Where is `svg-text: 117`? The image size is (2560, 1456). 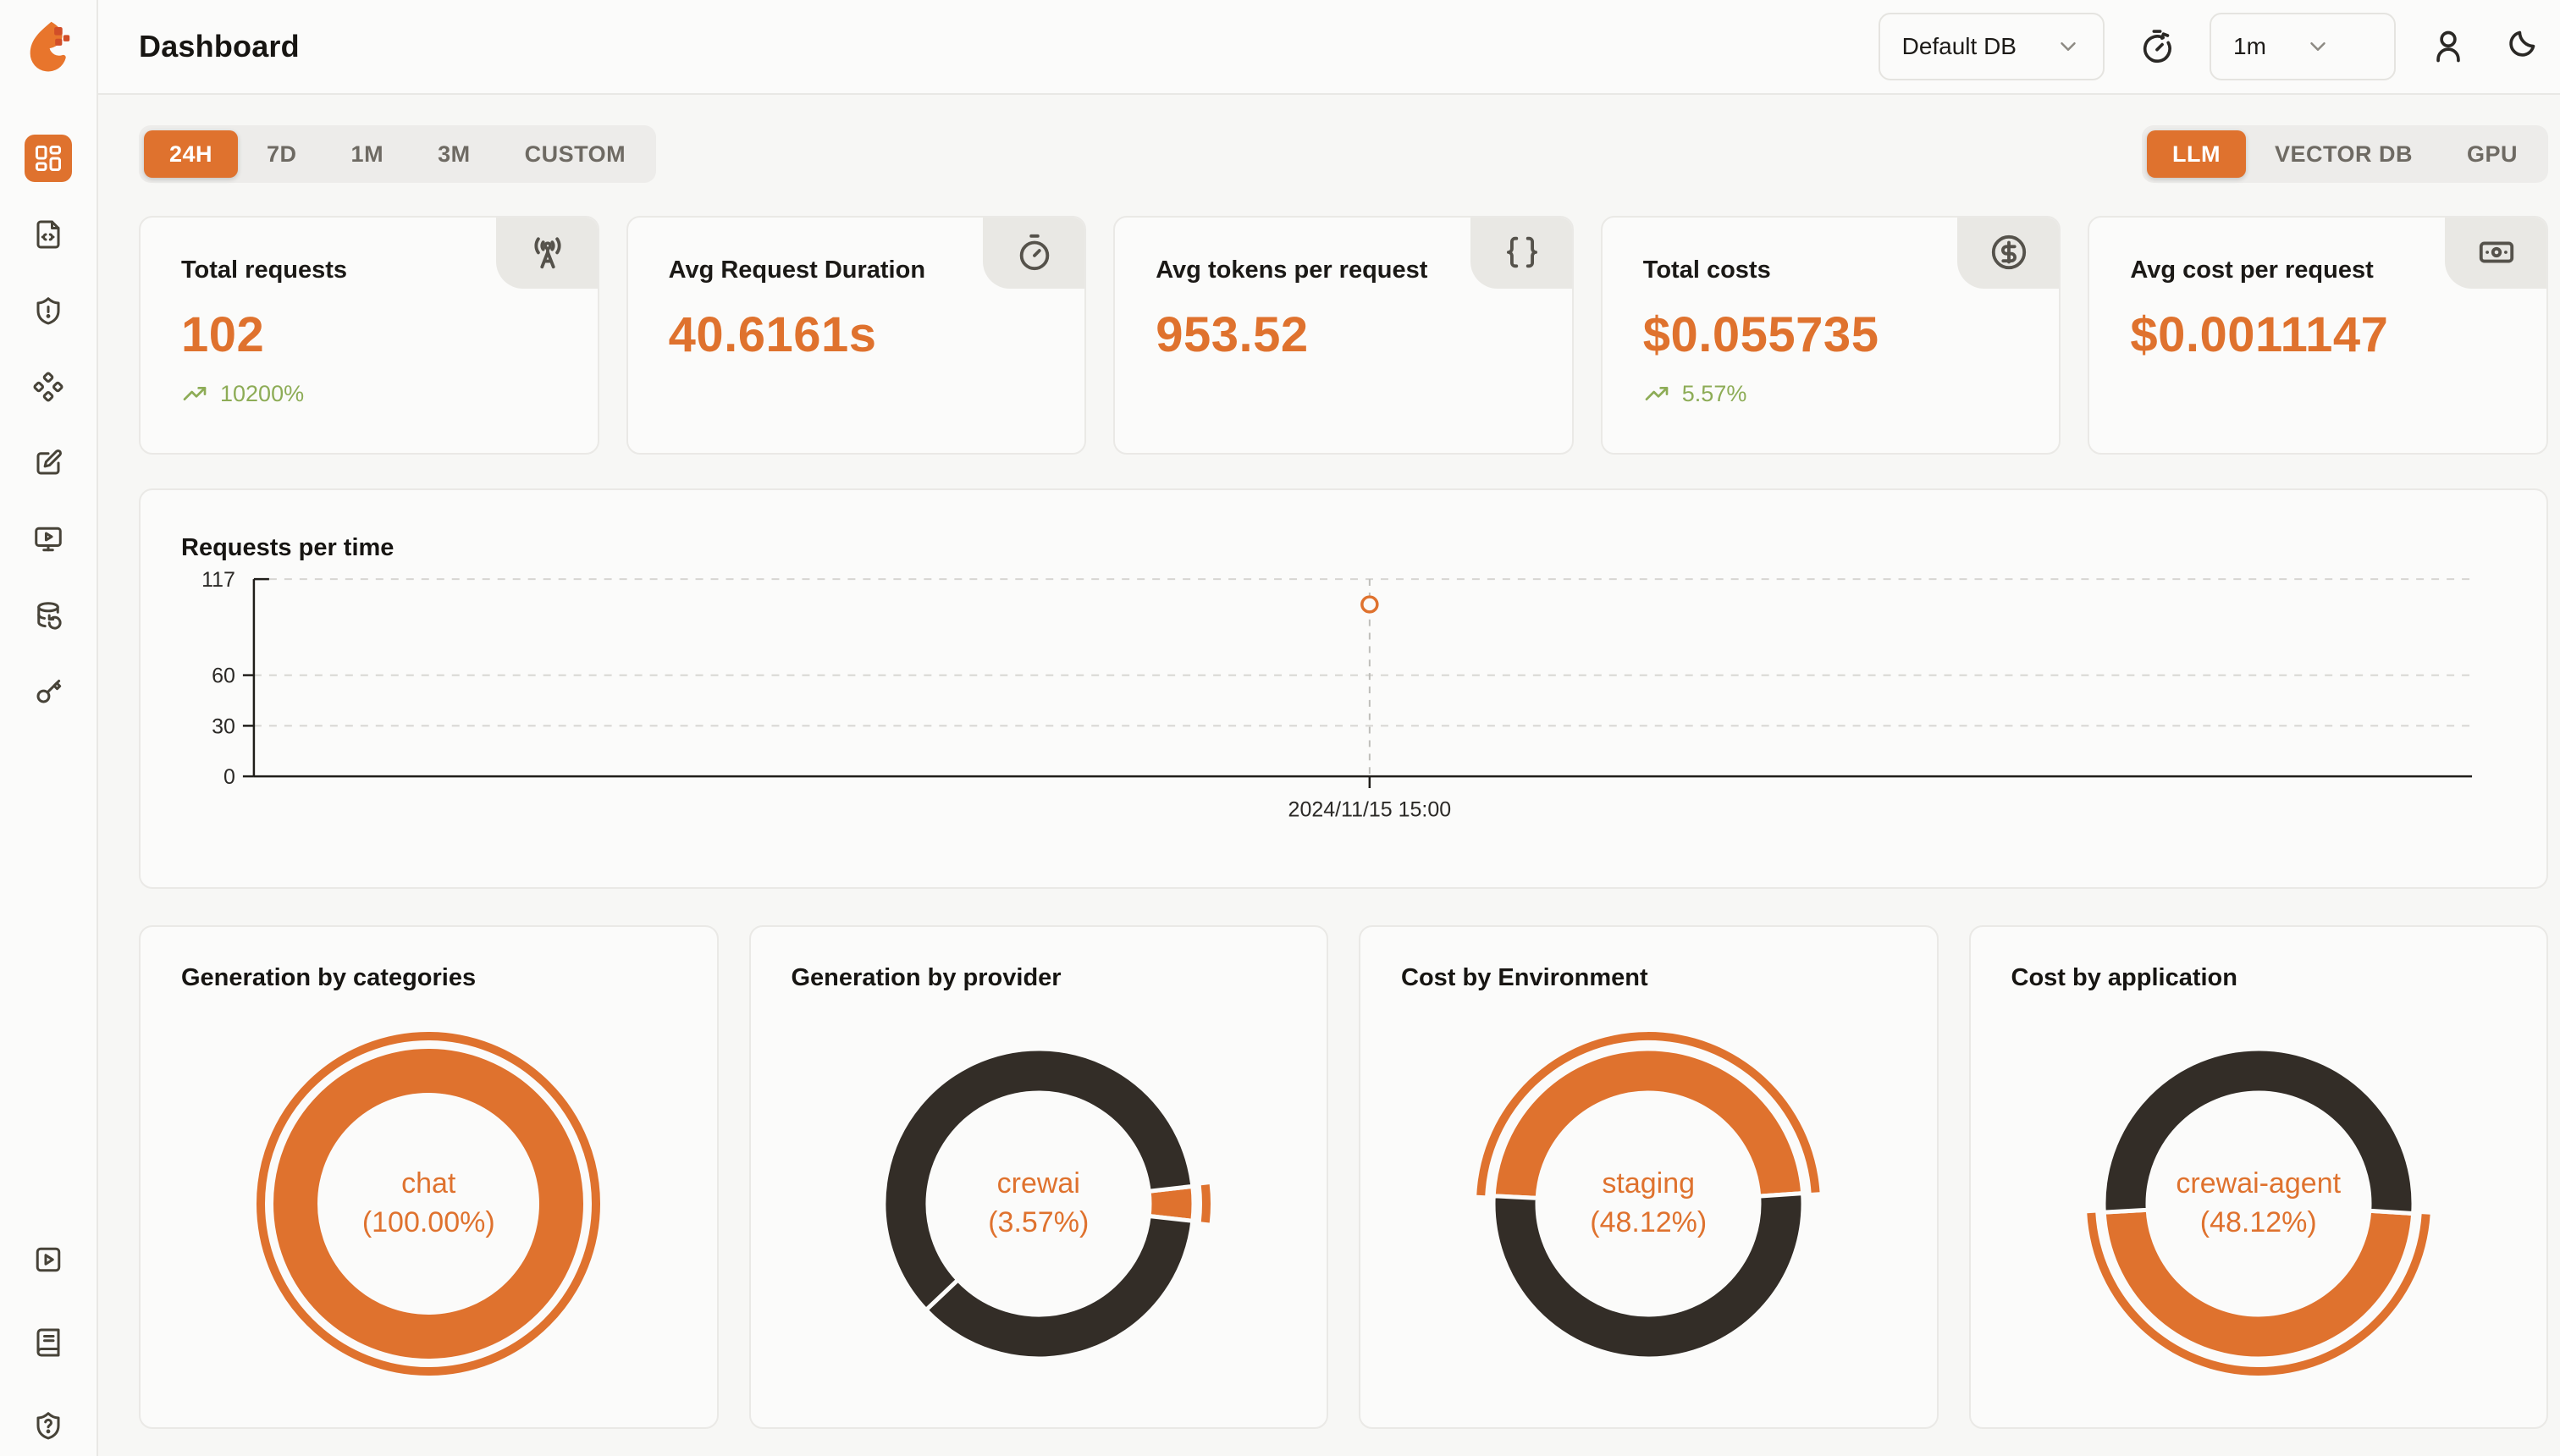
svg-text: 117 is located at coordinates (218, 580).